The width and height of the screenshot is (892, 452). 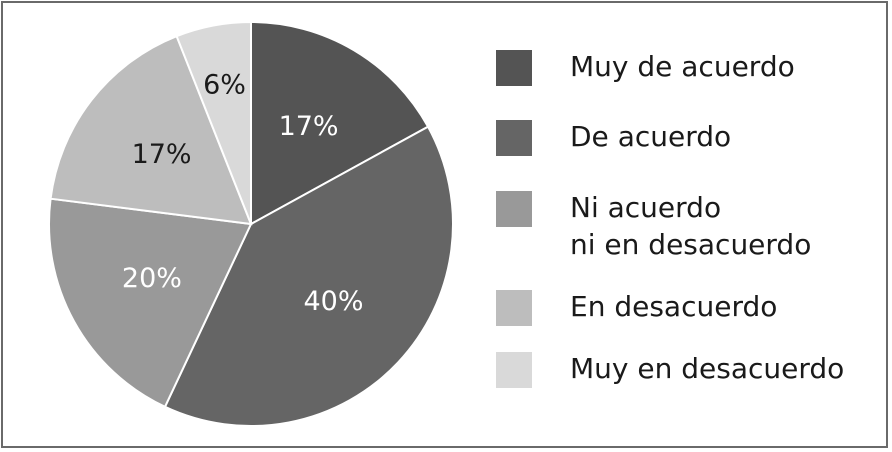 What do you see at coordinates (707, 368) in the screenshot?
I see `legend-label-muy-en-desacuerdo: Muy en desacuerdo` at bounding box center [707, 368].